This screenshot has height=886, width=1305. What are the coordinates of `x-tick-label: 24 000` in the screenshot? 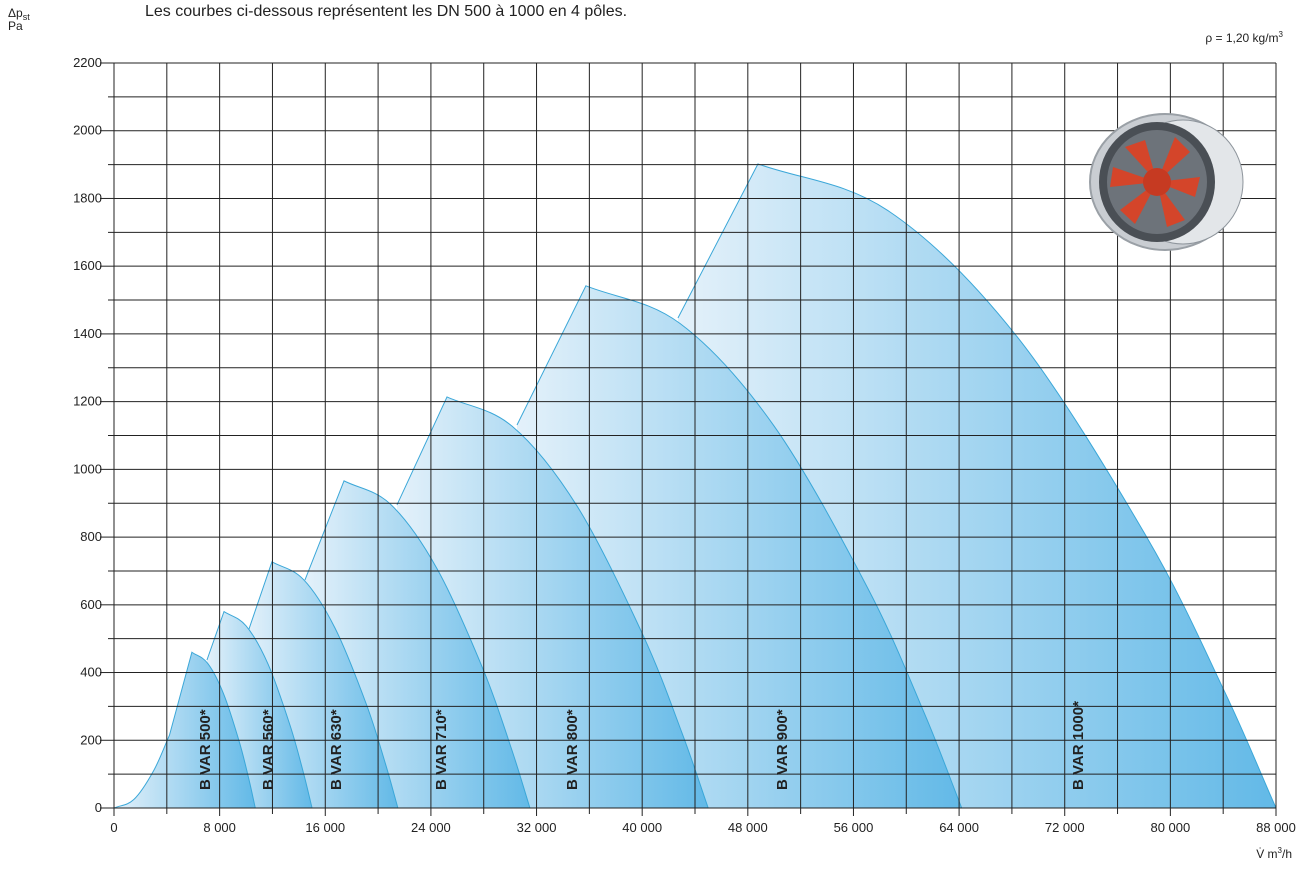 It's located at (431, 827).